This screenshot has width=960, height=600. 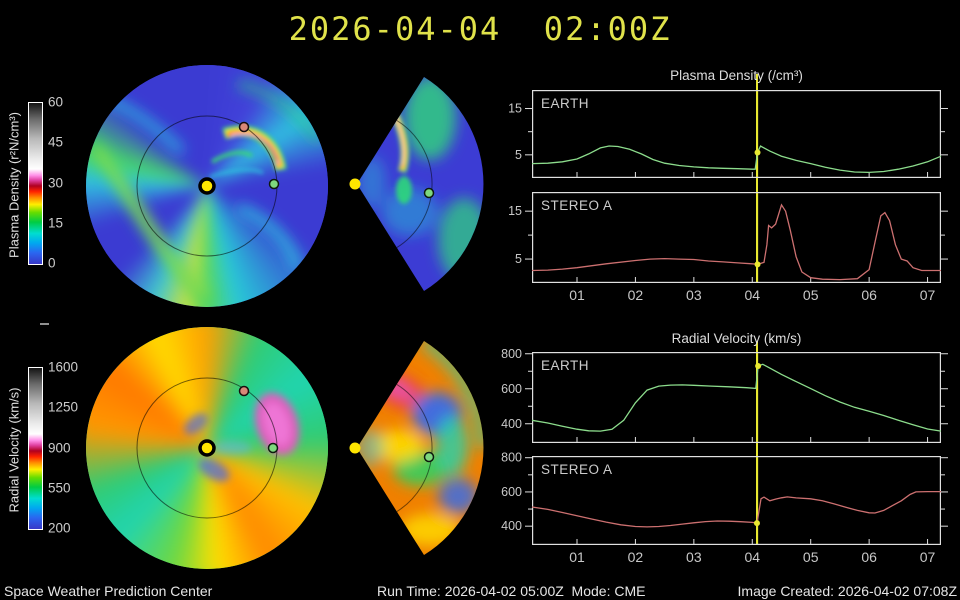 I want to click on density-colorbar-gradient, so click(x=35, y=183).